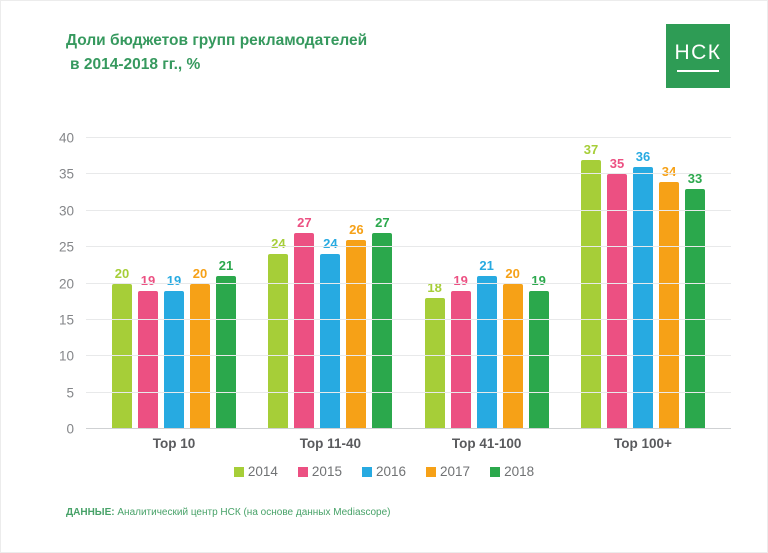 This screenshot has width=768, height=553. What do you see at coordinates (66, 174) in the screenshot?
I see `y-tick-label: 35` at bounding box center [66, 174].